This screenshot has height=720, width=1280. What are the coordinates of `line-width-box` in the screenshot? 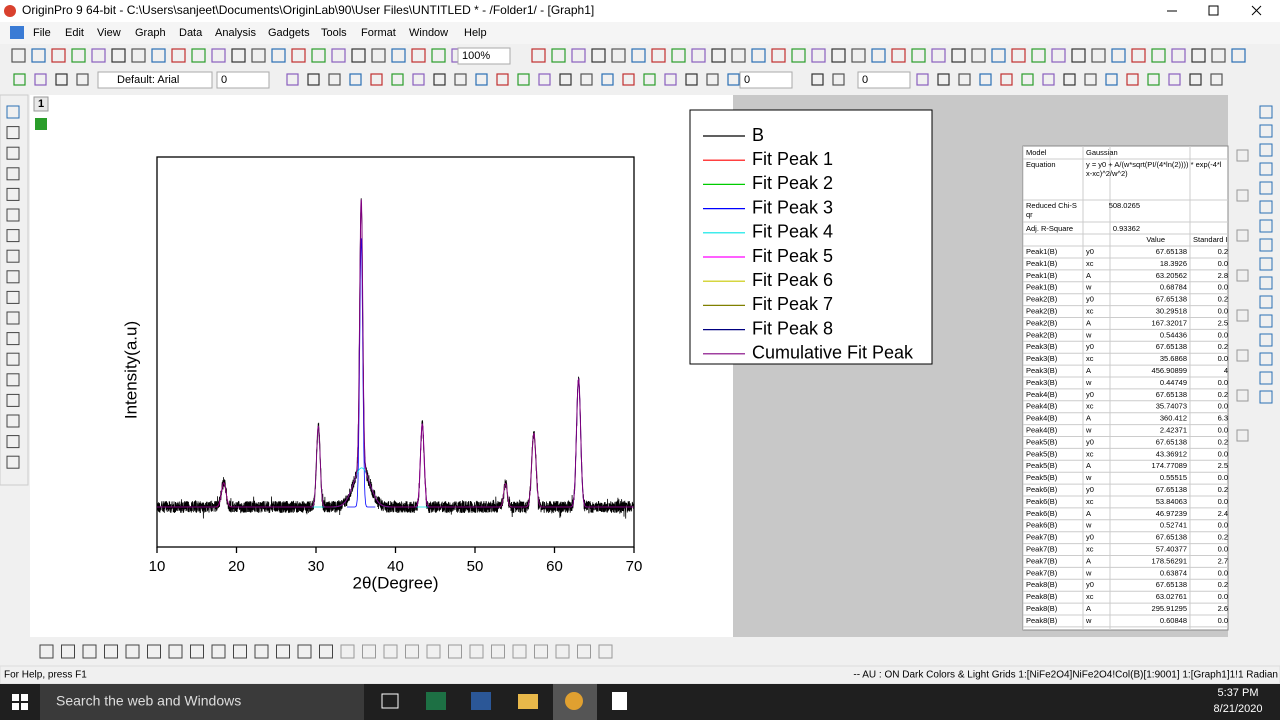 It's located at (766, 80).